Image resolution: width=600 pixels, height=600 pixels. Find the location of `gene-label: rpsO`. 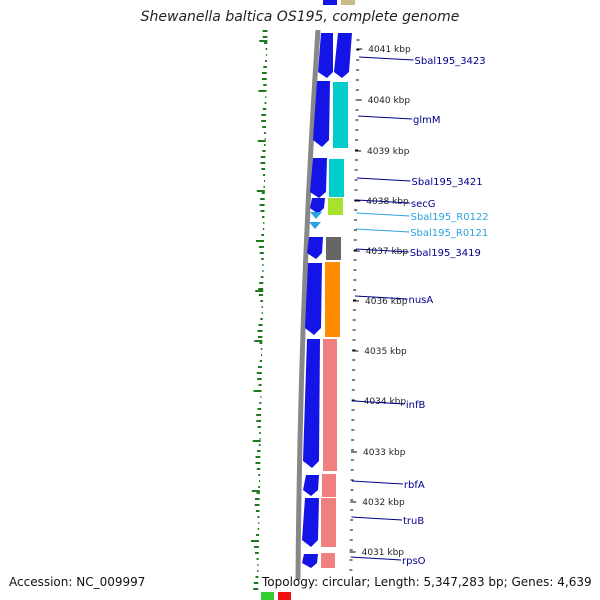

gene-label: rpsO is located at coordinates (414, 561).